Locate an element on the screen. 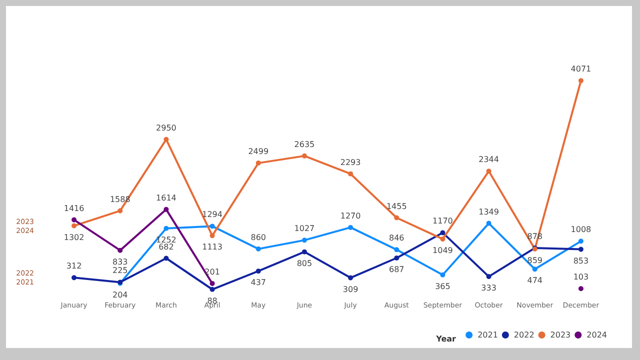 The height and width of the screenshot is (360, 640). data-label: 2950 is located at coordinates (166, 127).